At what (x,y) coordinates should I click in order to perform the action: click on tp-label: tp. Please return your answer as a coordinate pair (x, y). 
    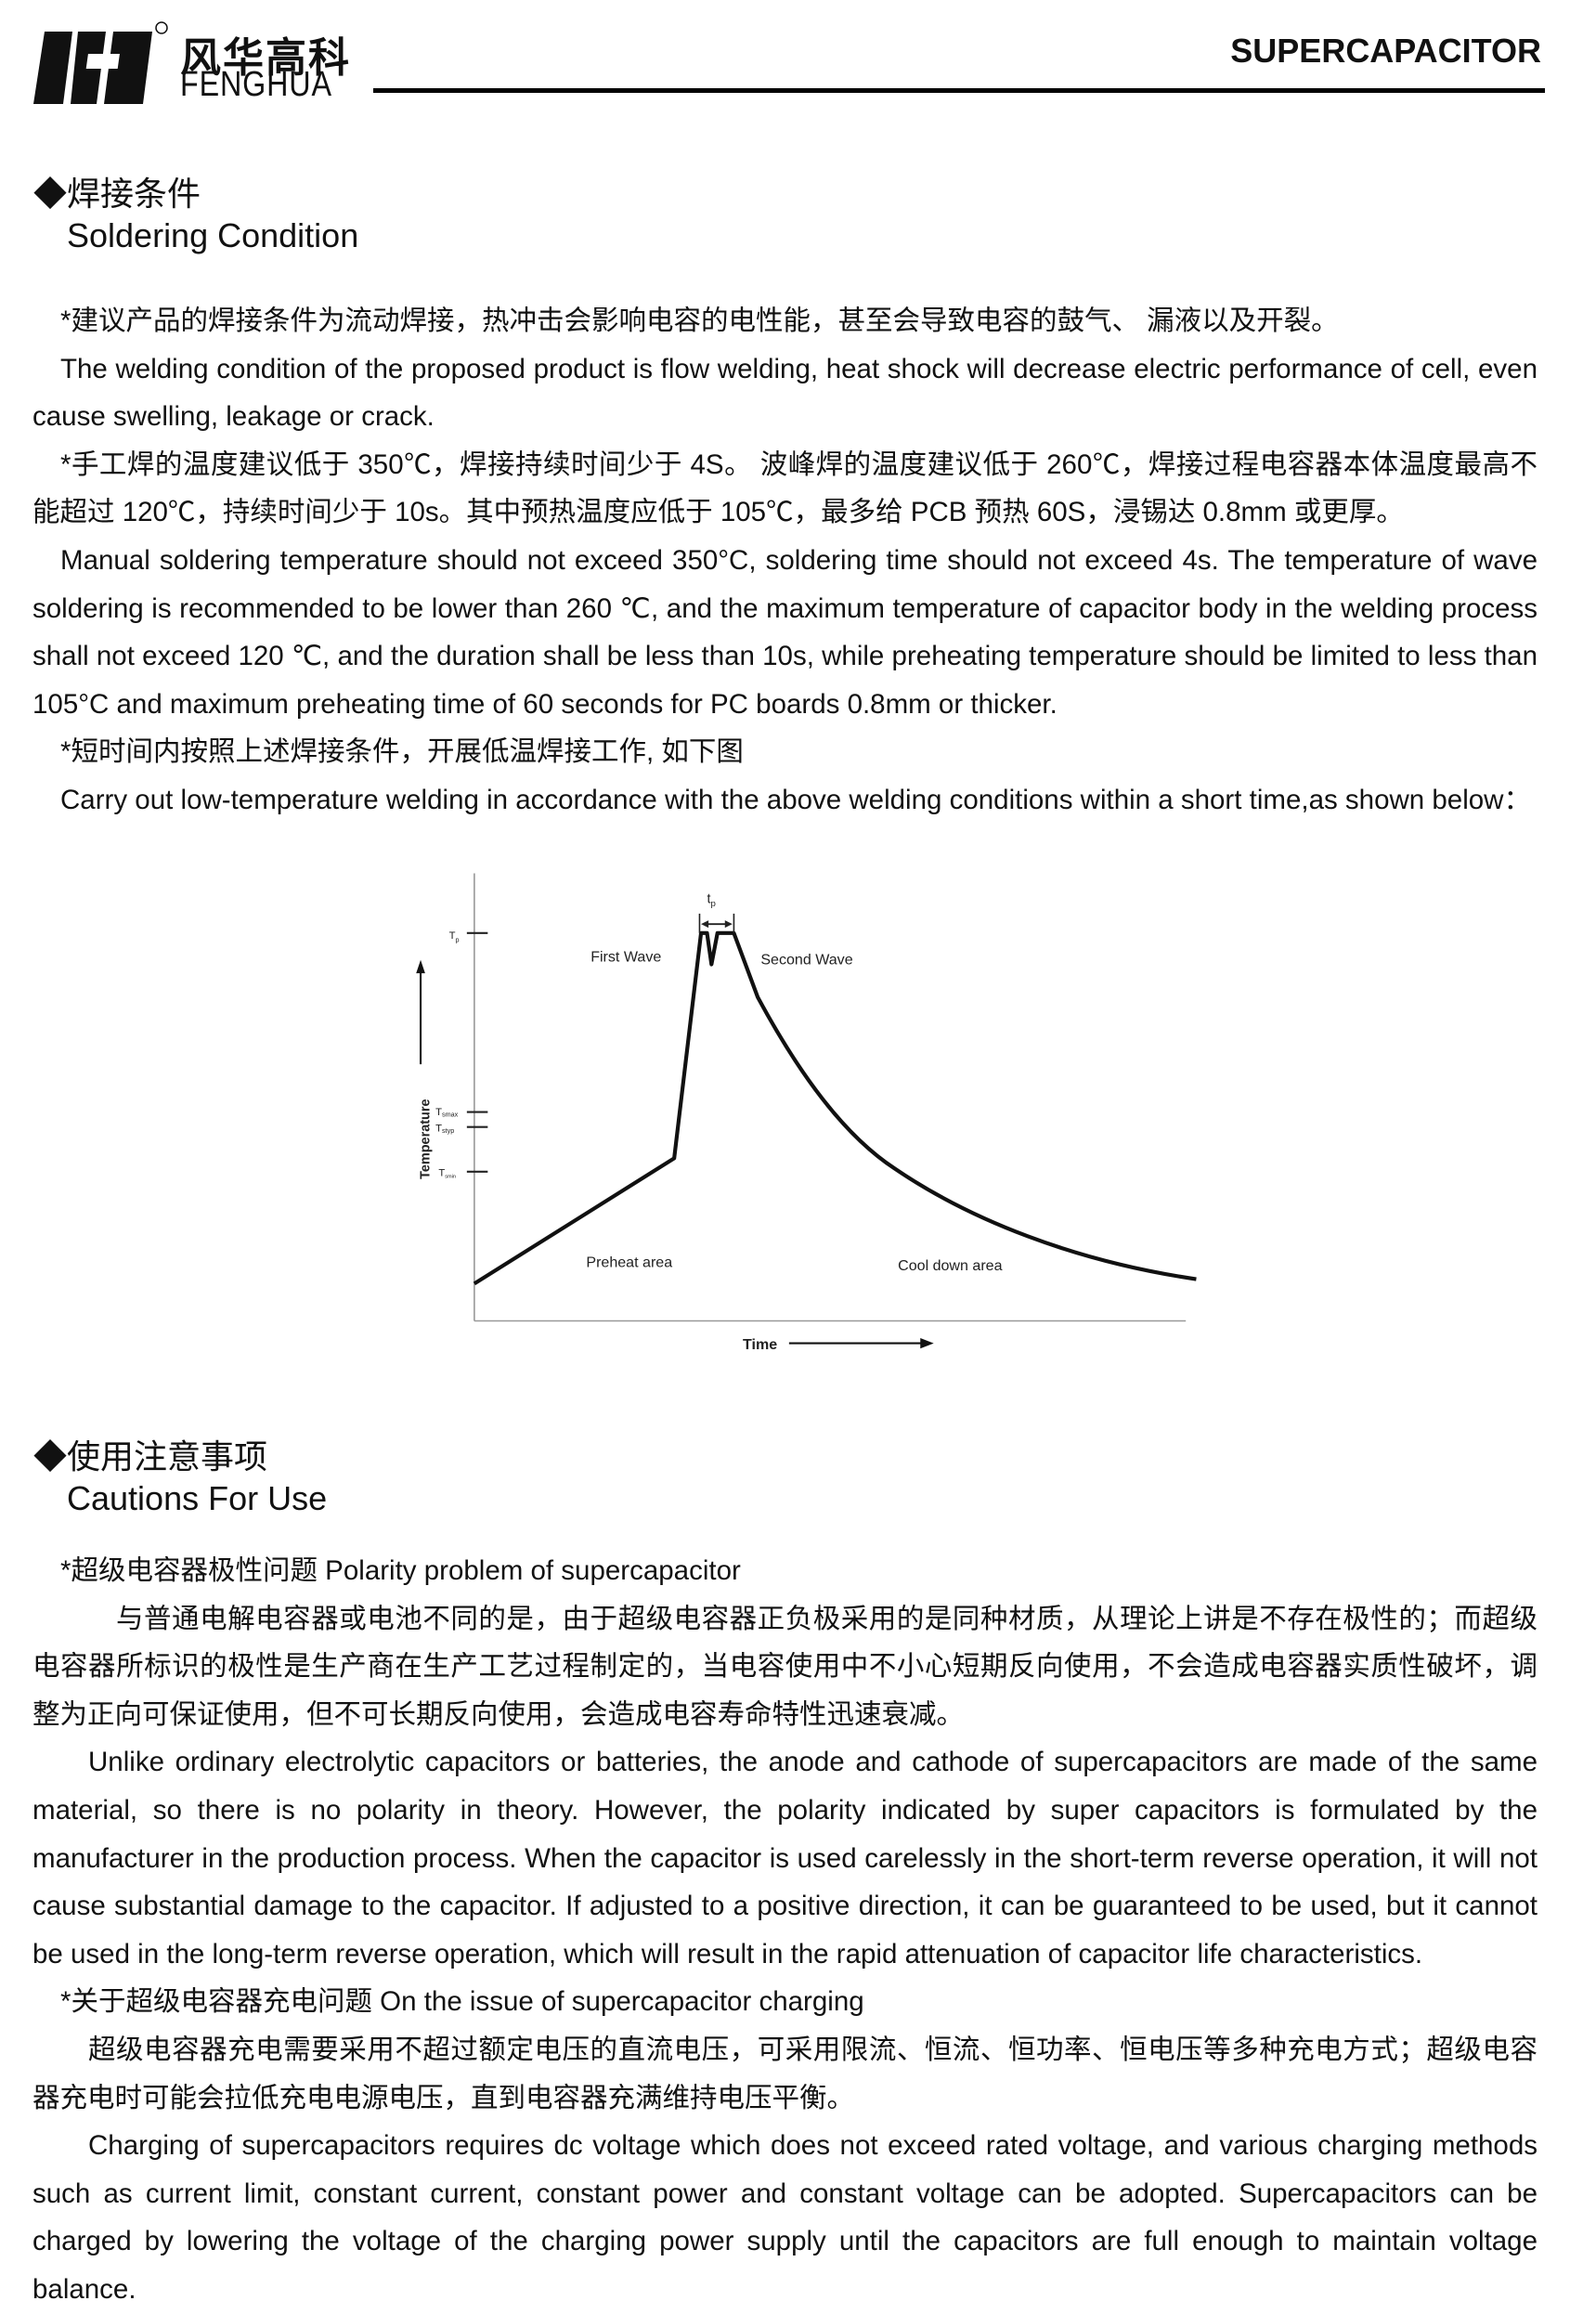
    Looking at the image, I should click on (711, 900).